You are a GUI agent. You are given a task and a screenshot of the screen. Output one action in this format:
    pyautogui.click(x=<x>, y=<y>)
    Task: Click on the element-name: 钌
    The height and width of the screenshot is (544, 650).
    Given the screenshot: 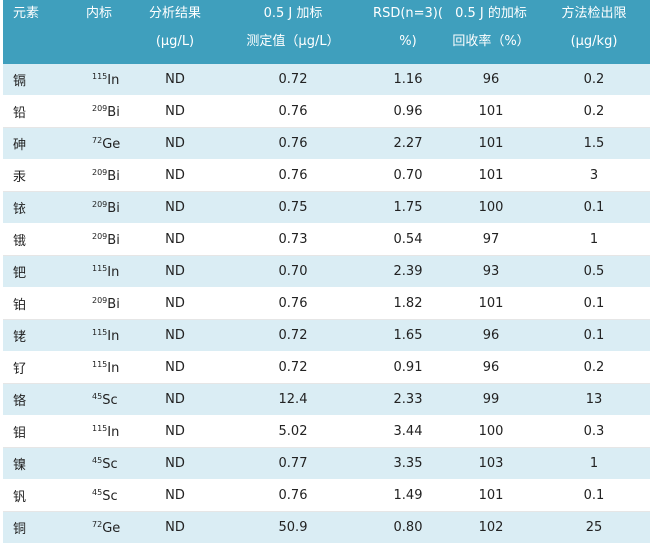 What is the action you would take?
    pyautogui.click(x=20, y=369)
    